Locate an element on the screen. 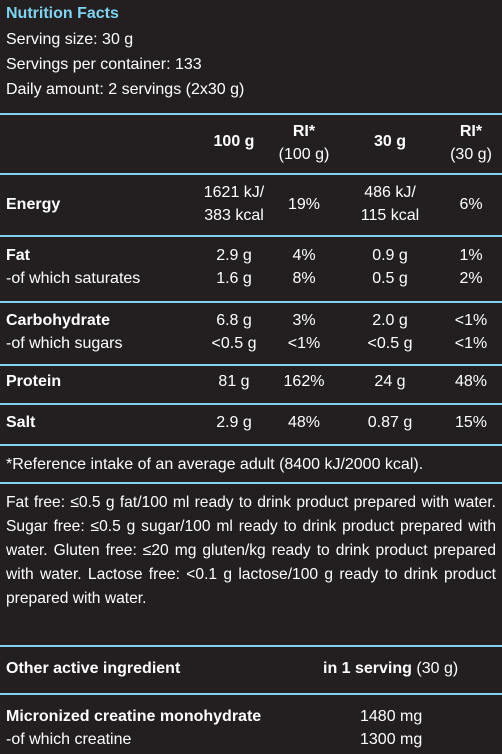 The image size is (502, 754). row-label-salt: Salt is located at coordinates (21, 422).